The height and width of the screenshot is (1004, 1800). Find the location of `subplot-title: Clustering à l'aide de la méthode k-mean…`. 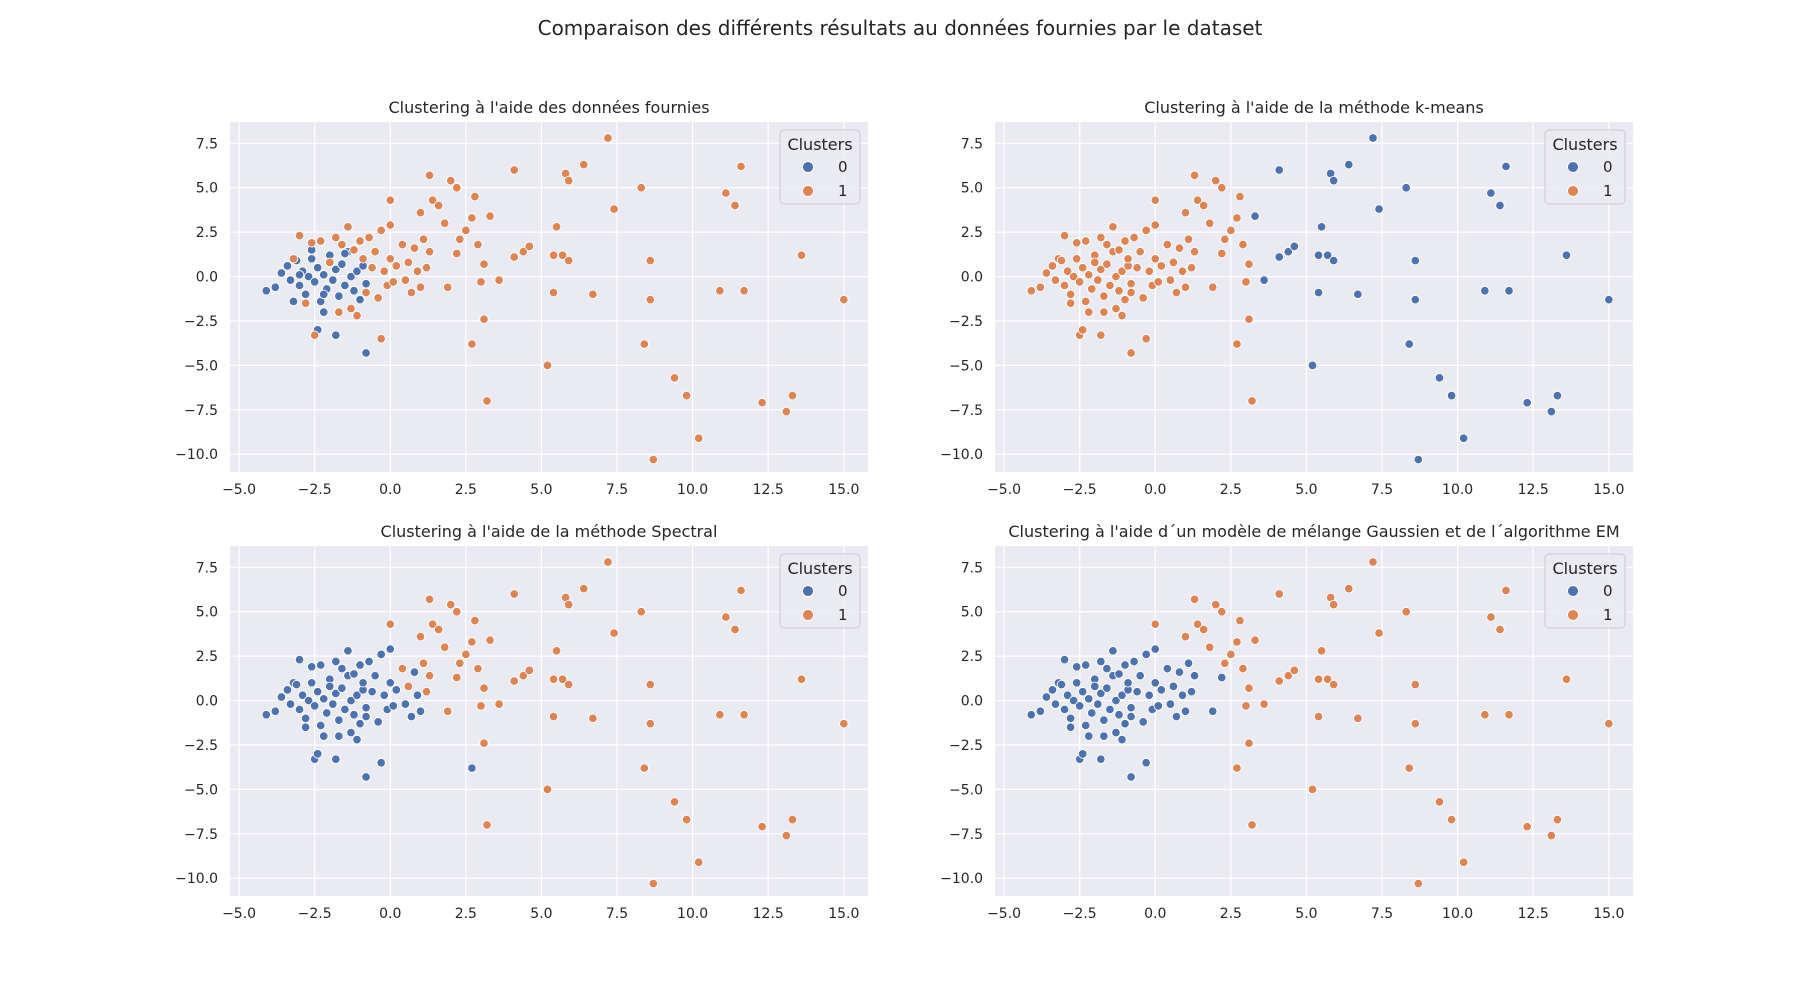

subplot-title: Clustering à l'aide de la méthode k-mean… is located at coordinates (1314, 107).